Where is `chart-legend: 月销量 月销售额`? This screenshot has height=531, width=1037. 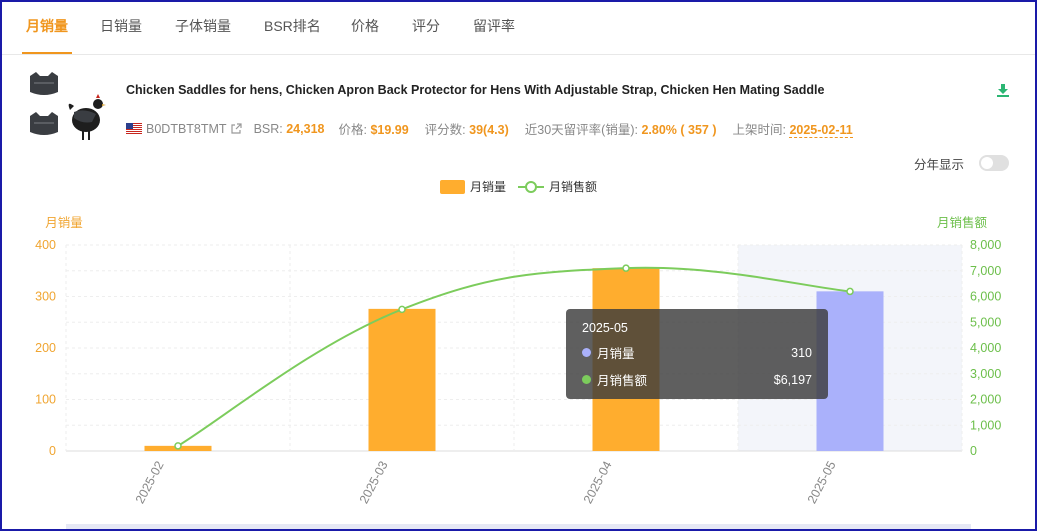 chart-legend: 月销量 月销售额 is located at coordinates (524, 186).